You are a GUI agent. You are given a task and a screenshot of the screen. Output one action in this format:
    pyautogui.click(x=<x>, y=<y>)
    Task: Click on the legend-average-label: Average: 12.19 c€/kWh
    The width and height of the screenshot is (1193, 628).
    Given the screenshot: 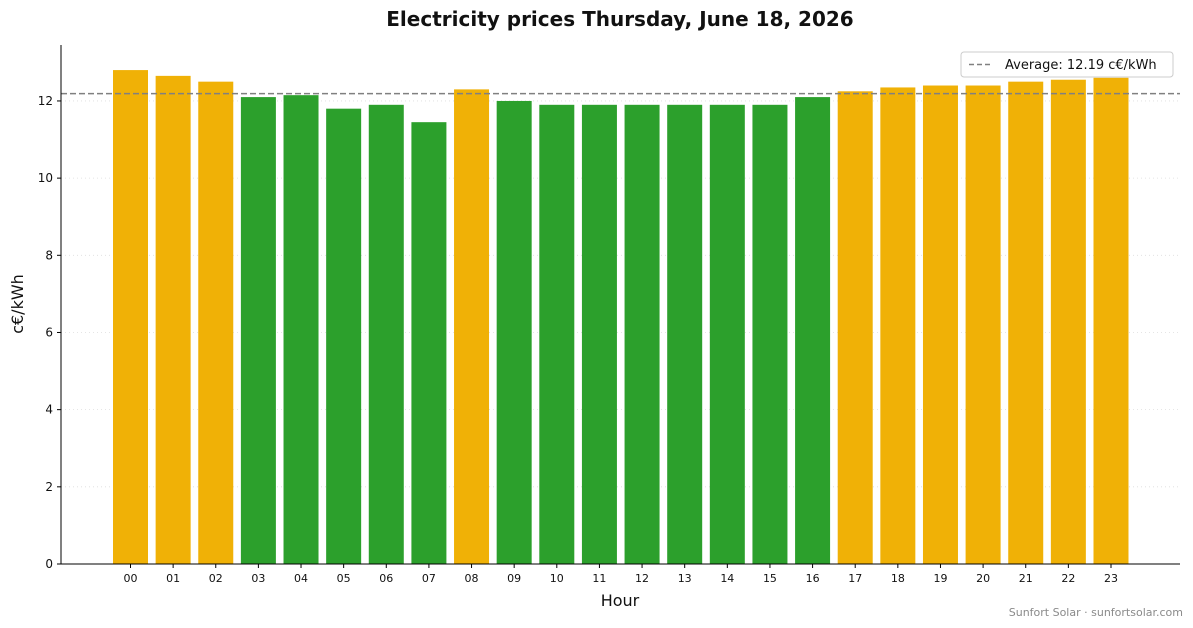 What is the action you would take?
    pyautogui.click(x=1081, y=65)
    